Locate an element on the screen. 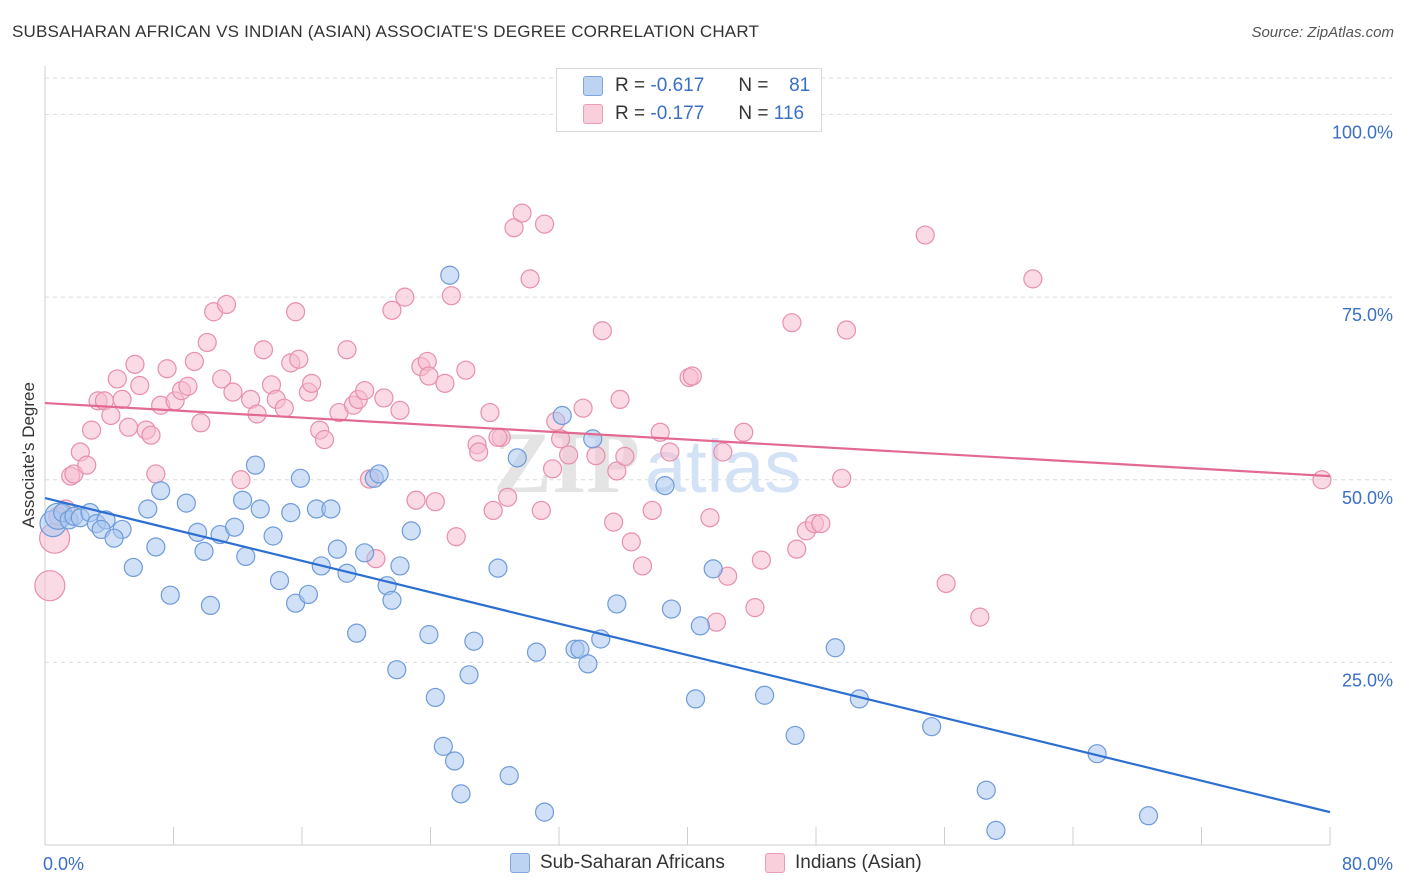 This screenshot has width=1406, height=892. trend-line-indians is located at coordinates (687, 439).